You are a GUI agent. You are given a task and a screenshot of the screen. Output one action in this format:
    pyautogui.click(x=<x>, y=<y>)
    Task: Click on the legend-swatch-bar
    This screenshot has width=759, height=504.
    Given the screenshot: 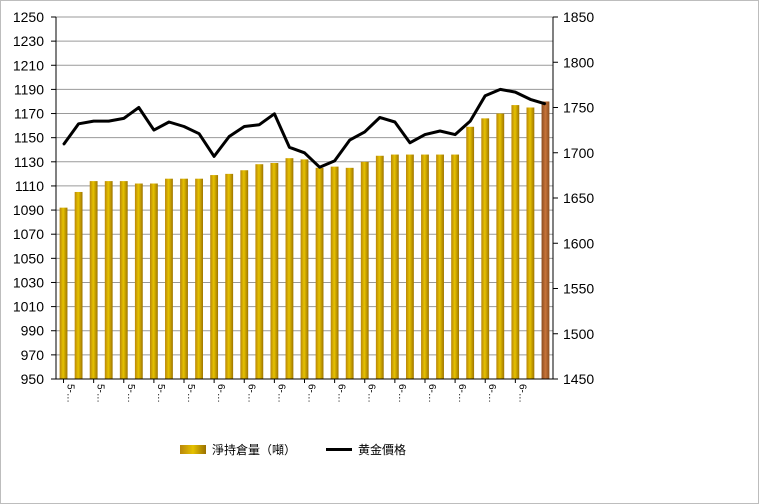 What is the action you would take?
    pyautogui.click(x=193, y=449)
    